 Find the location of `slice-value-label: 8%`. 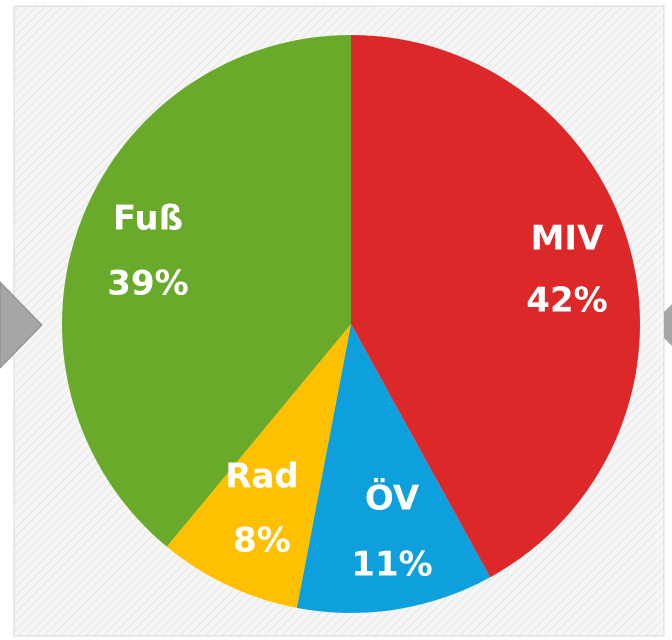

slice-value-label: 8% is located at coordinates (262, 541).